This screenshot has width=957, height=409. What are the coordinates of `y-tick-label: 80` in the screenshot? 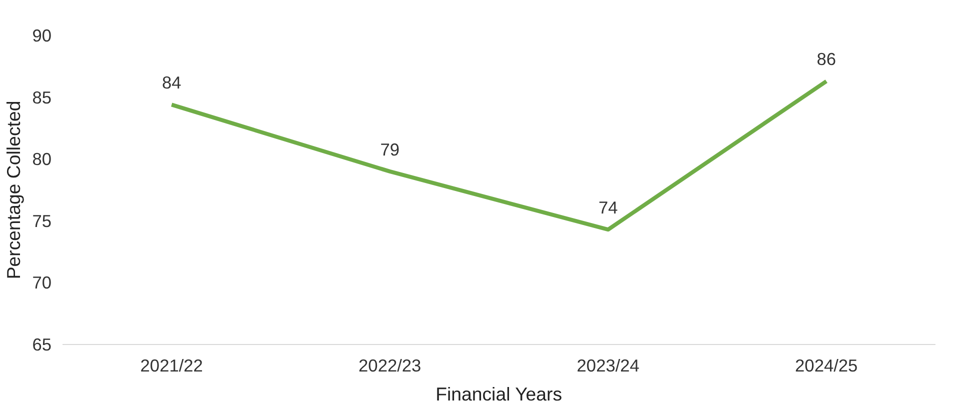 It's located at (42, 159).